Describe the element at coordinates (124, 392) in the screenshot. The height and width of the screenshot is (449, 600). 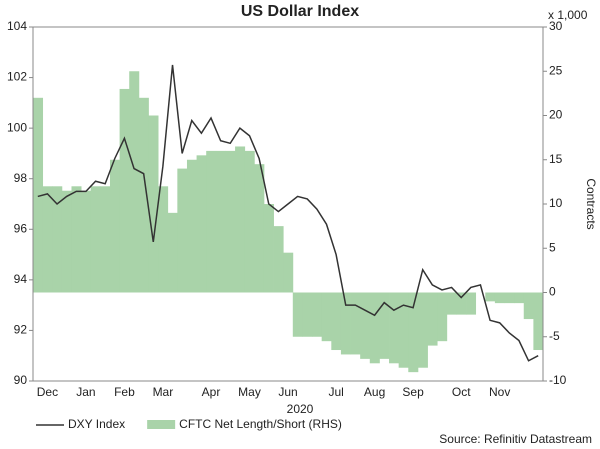
I see `x-tick-label: Feb` at that location.